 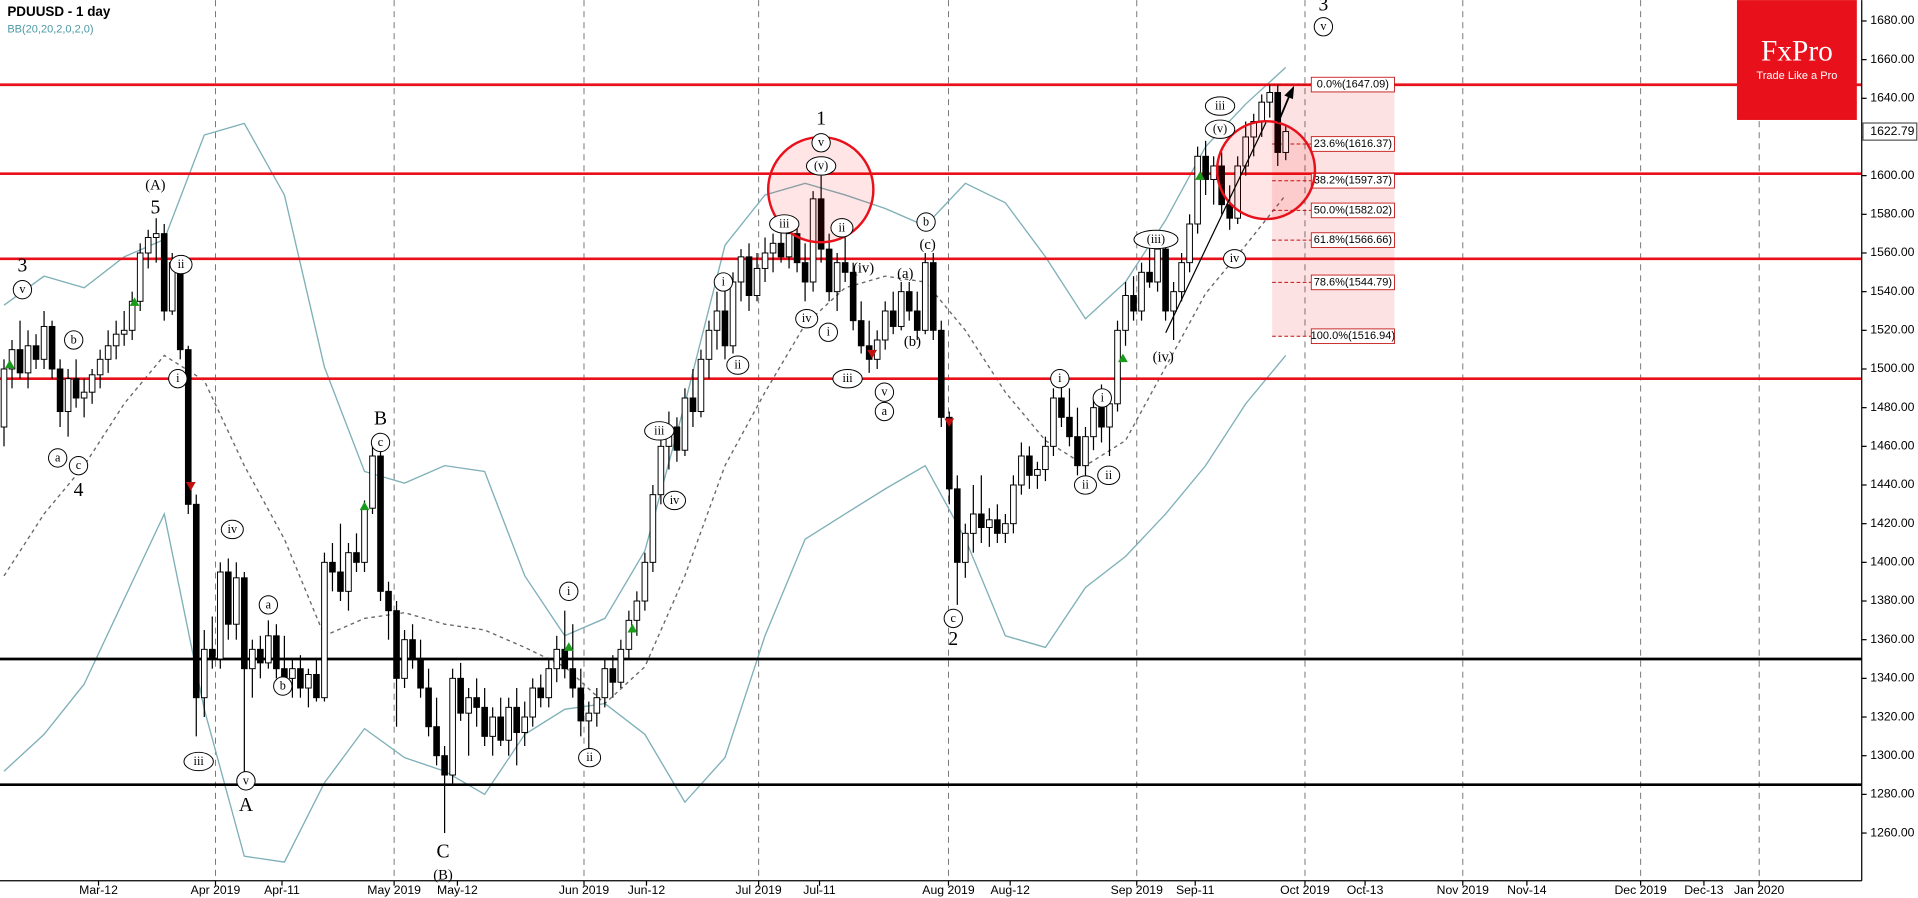 I want to click on y-tick-label: 1500.00, so click(x=1892, y=368).